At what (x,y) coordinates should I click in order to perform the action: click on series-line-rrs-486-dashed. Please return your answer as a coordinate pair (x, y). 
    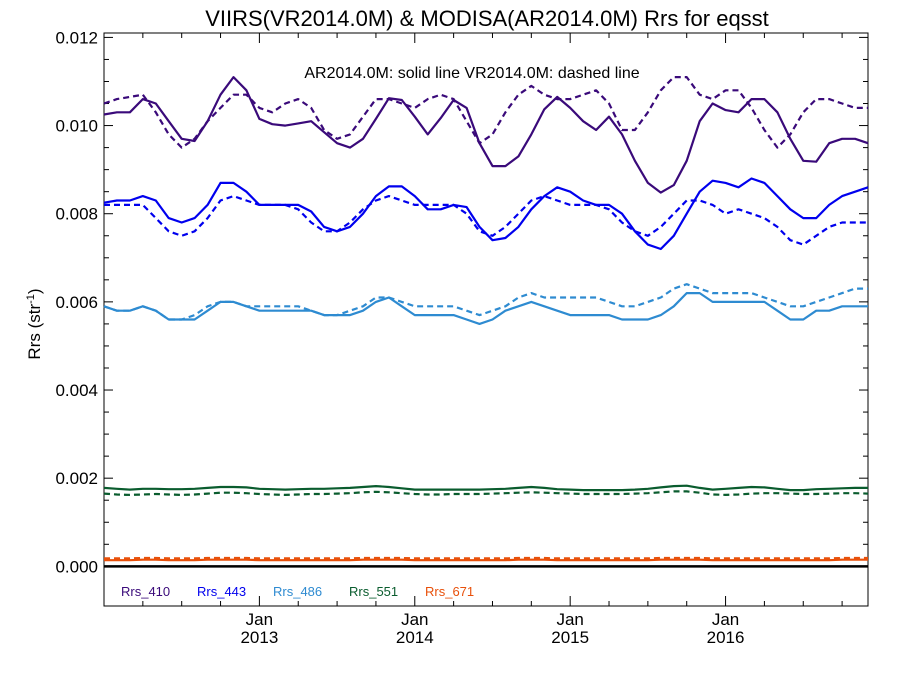
    Looking at the image, I should click on (485, 302).